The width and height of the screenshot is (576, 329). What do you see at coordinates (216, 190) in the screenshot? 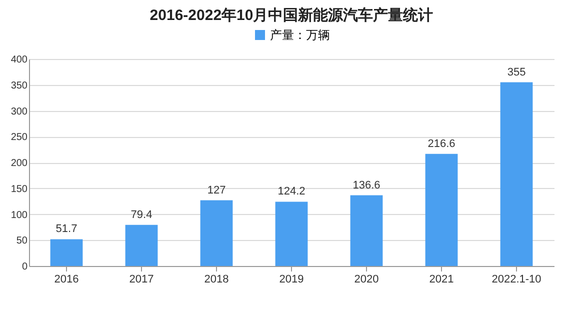
I see `data-label: 127` at bounding box center [216, 190].